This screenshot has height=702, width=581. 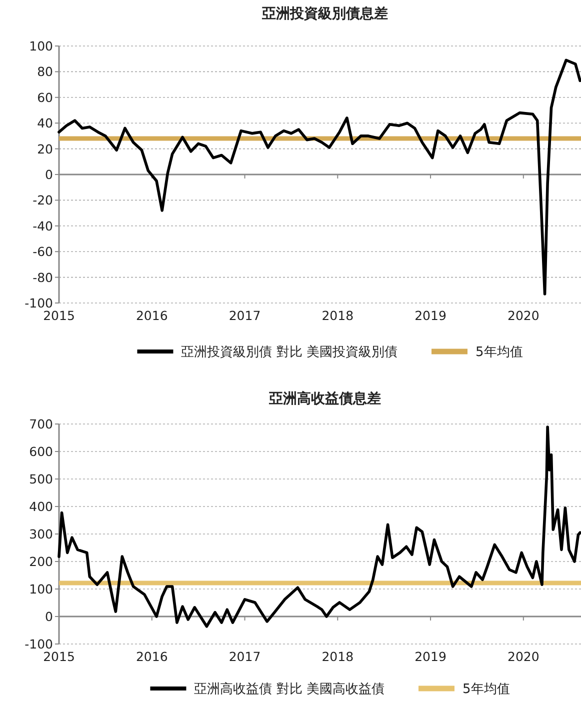 What do you see at coordinates (45, 148) in the screenshot?
I see `y-tick-label: 20` at bounding box center [45, 148].